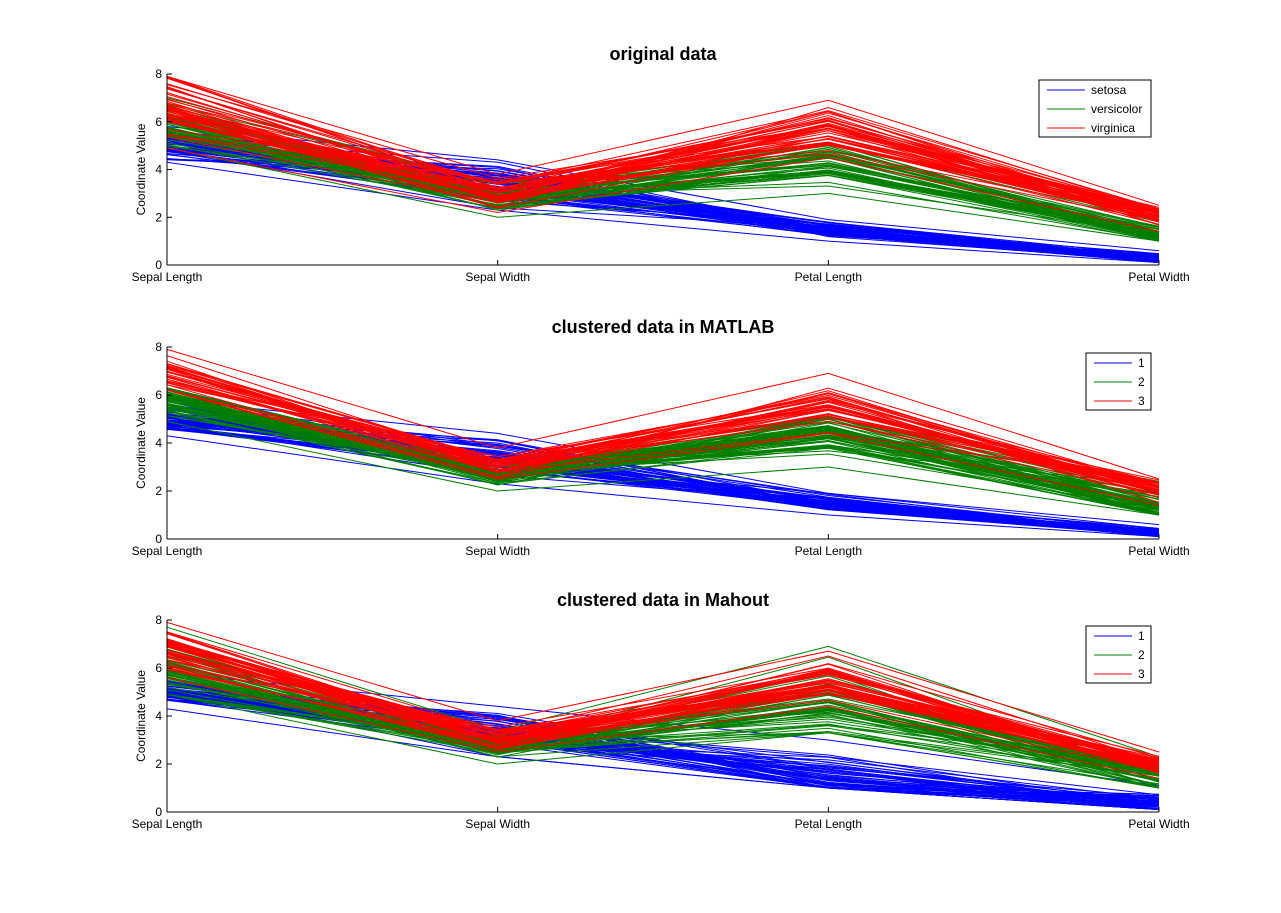 Image resolution: width=1281 pixels, height=913 pixels. What do you see at coordinates (1109, 90) in the screenshot?
I see `legend-label: setosa` at bounding box center [1109, 90].